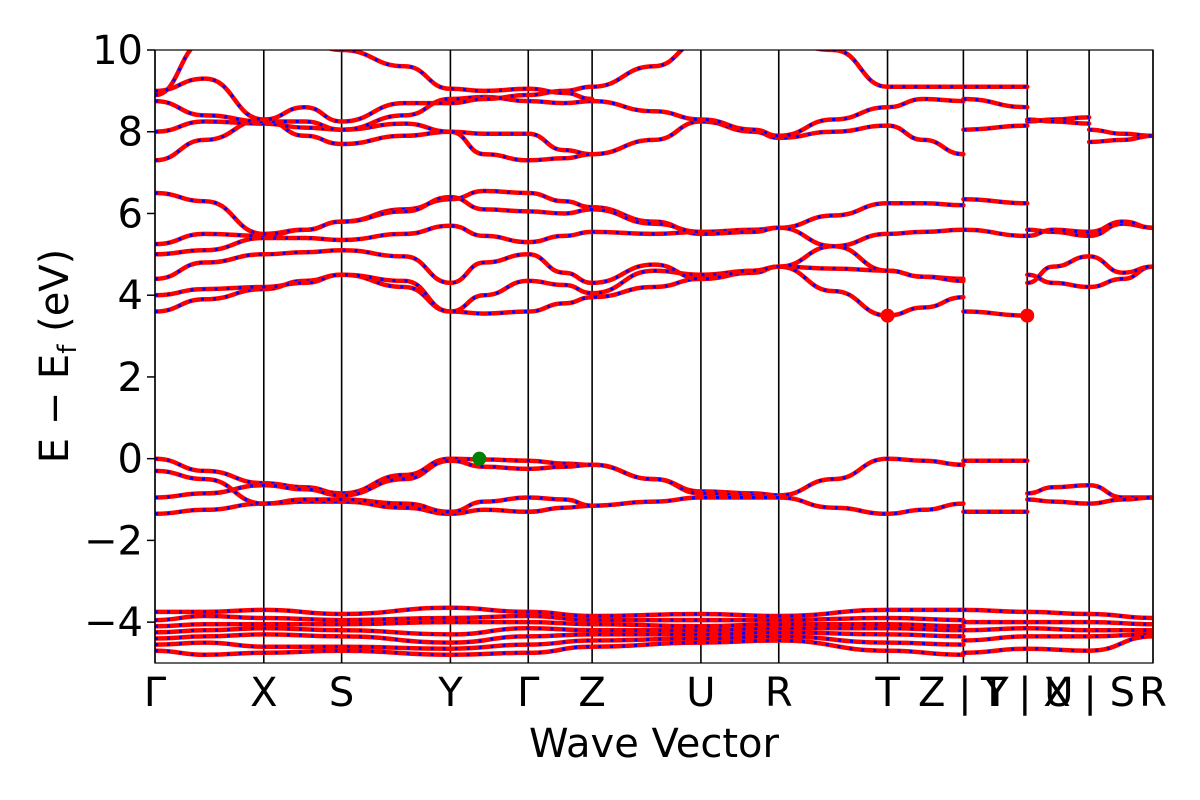 The width and height of the screenshot is (1200, 800). I want to click on x-tick-label: Z | Y, so click(963, 693).